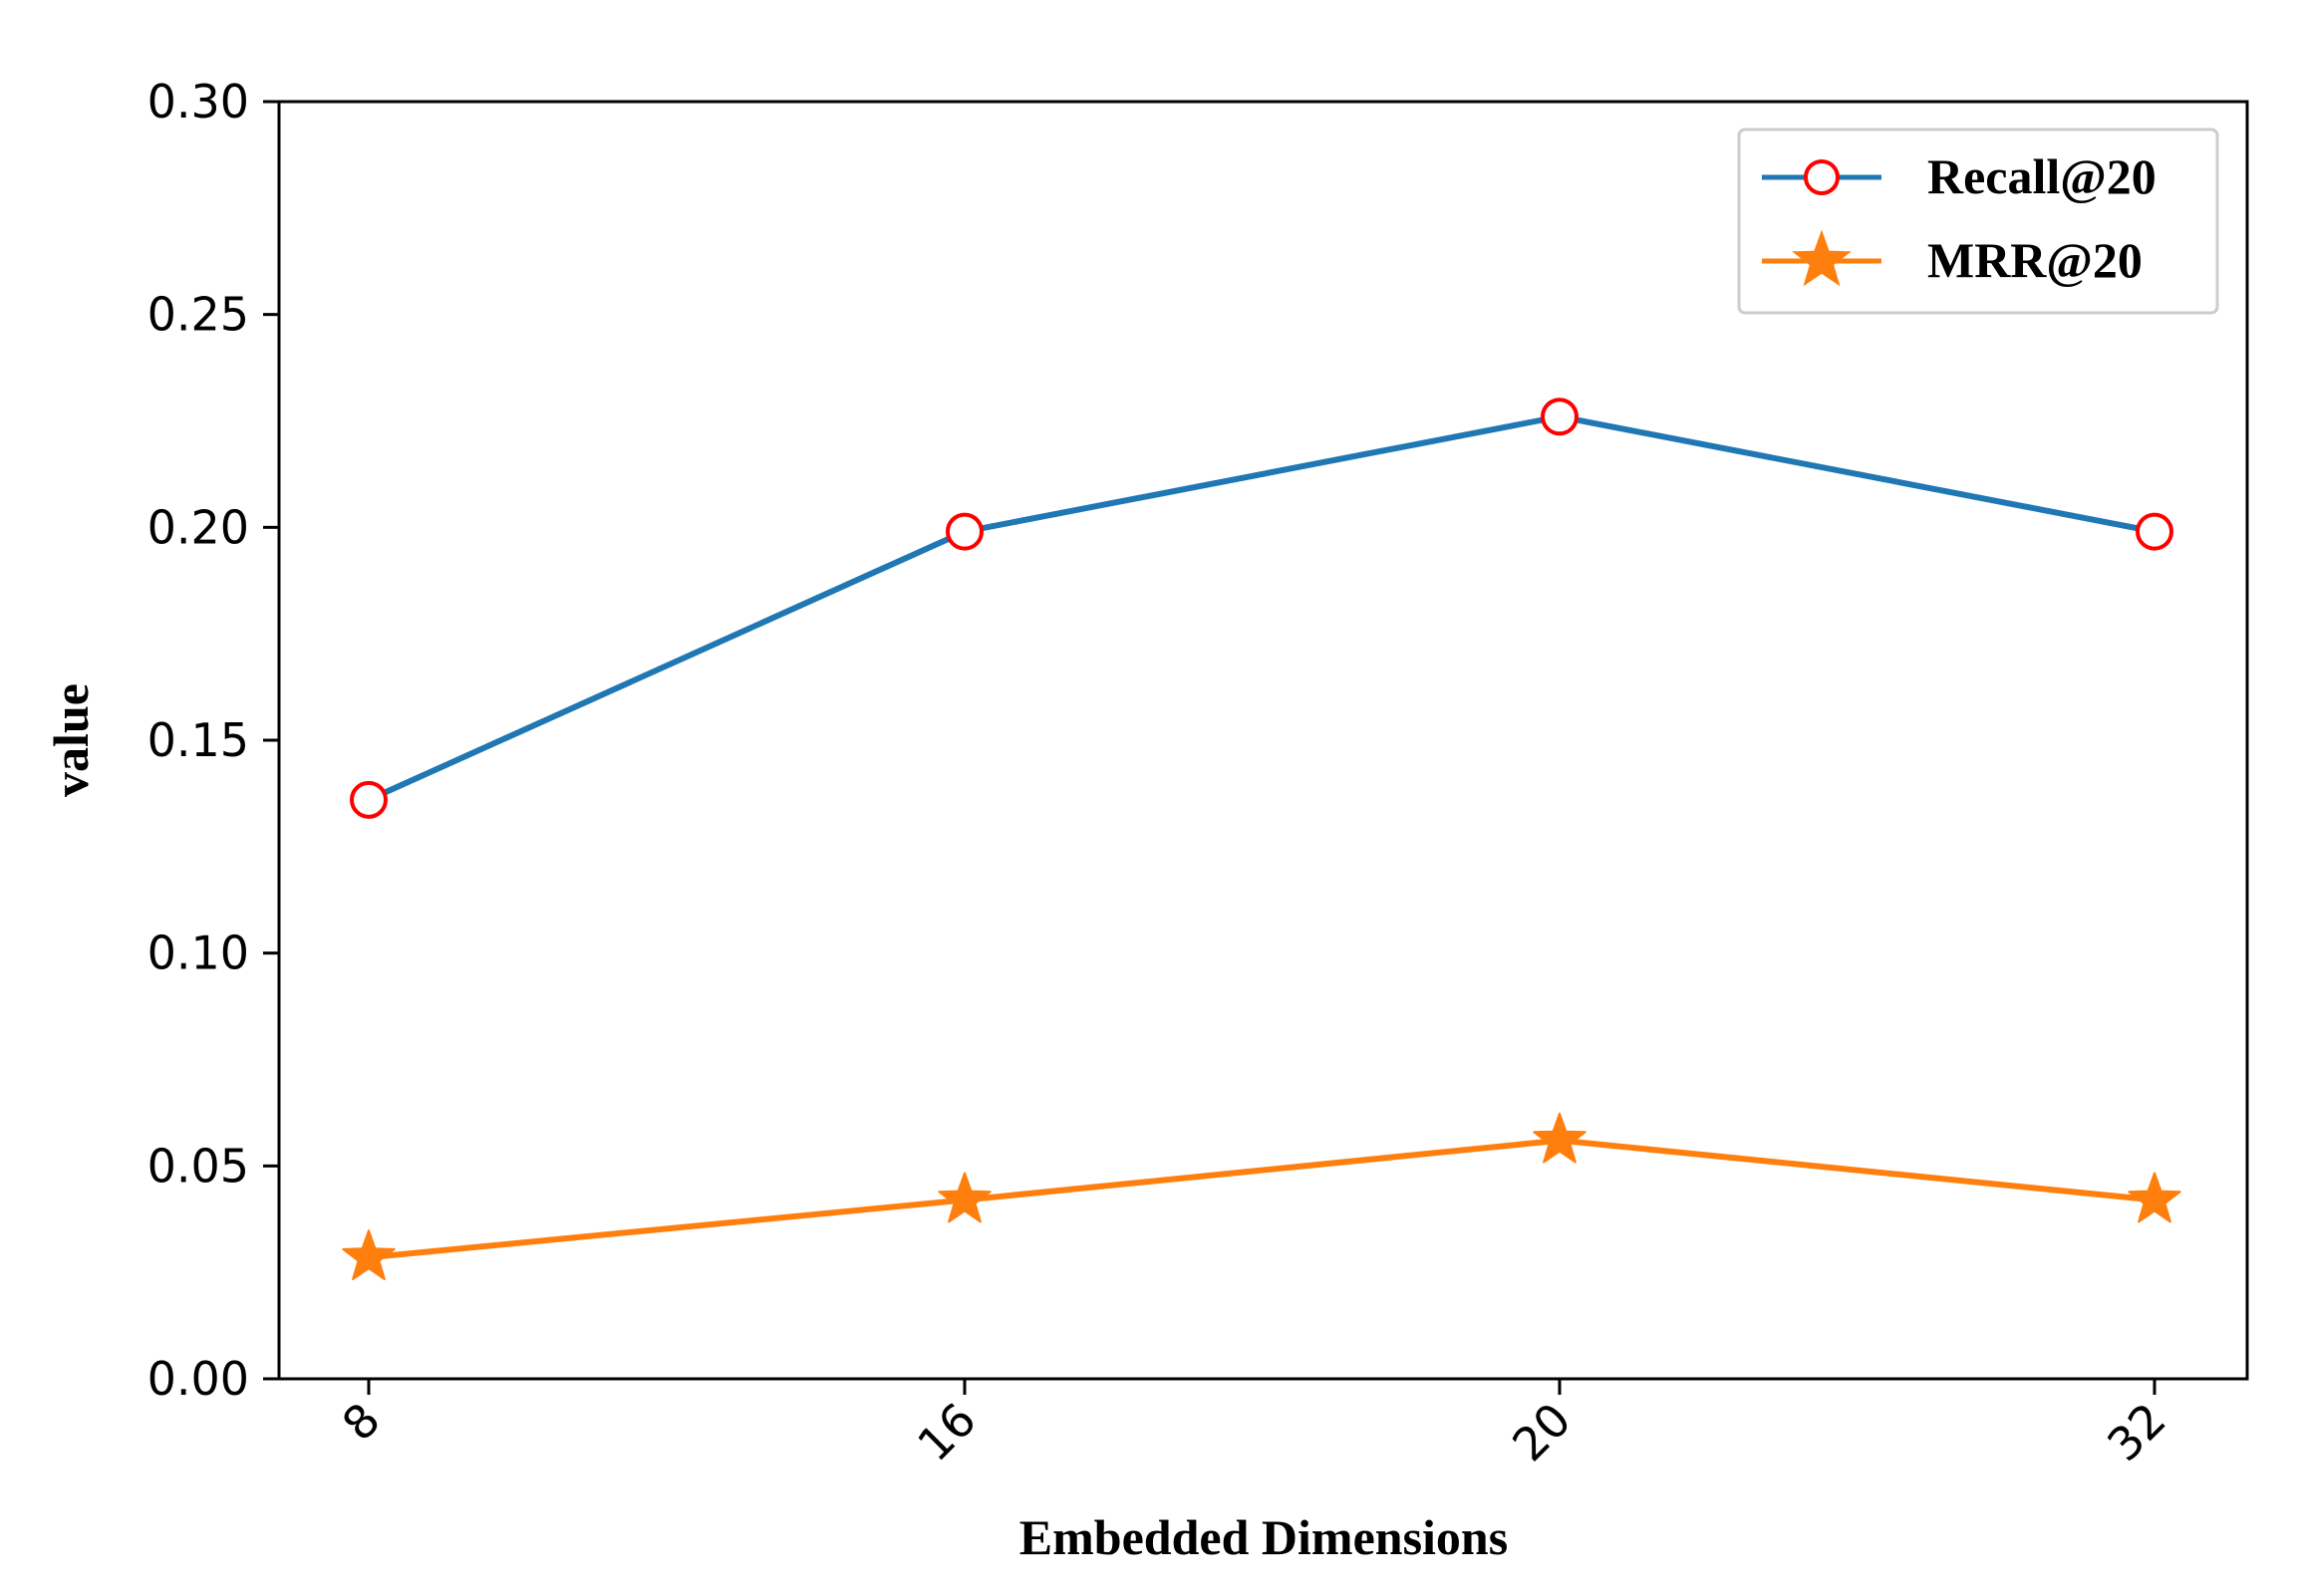  Describe the element at coordinates (1822, 258) in the screenshot. I see `legend-marker-mrr` at that location.